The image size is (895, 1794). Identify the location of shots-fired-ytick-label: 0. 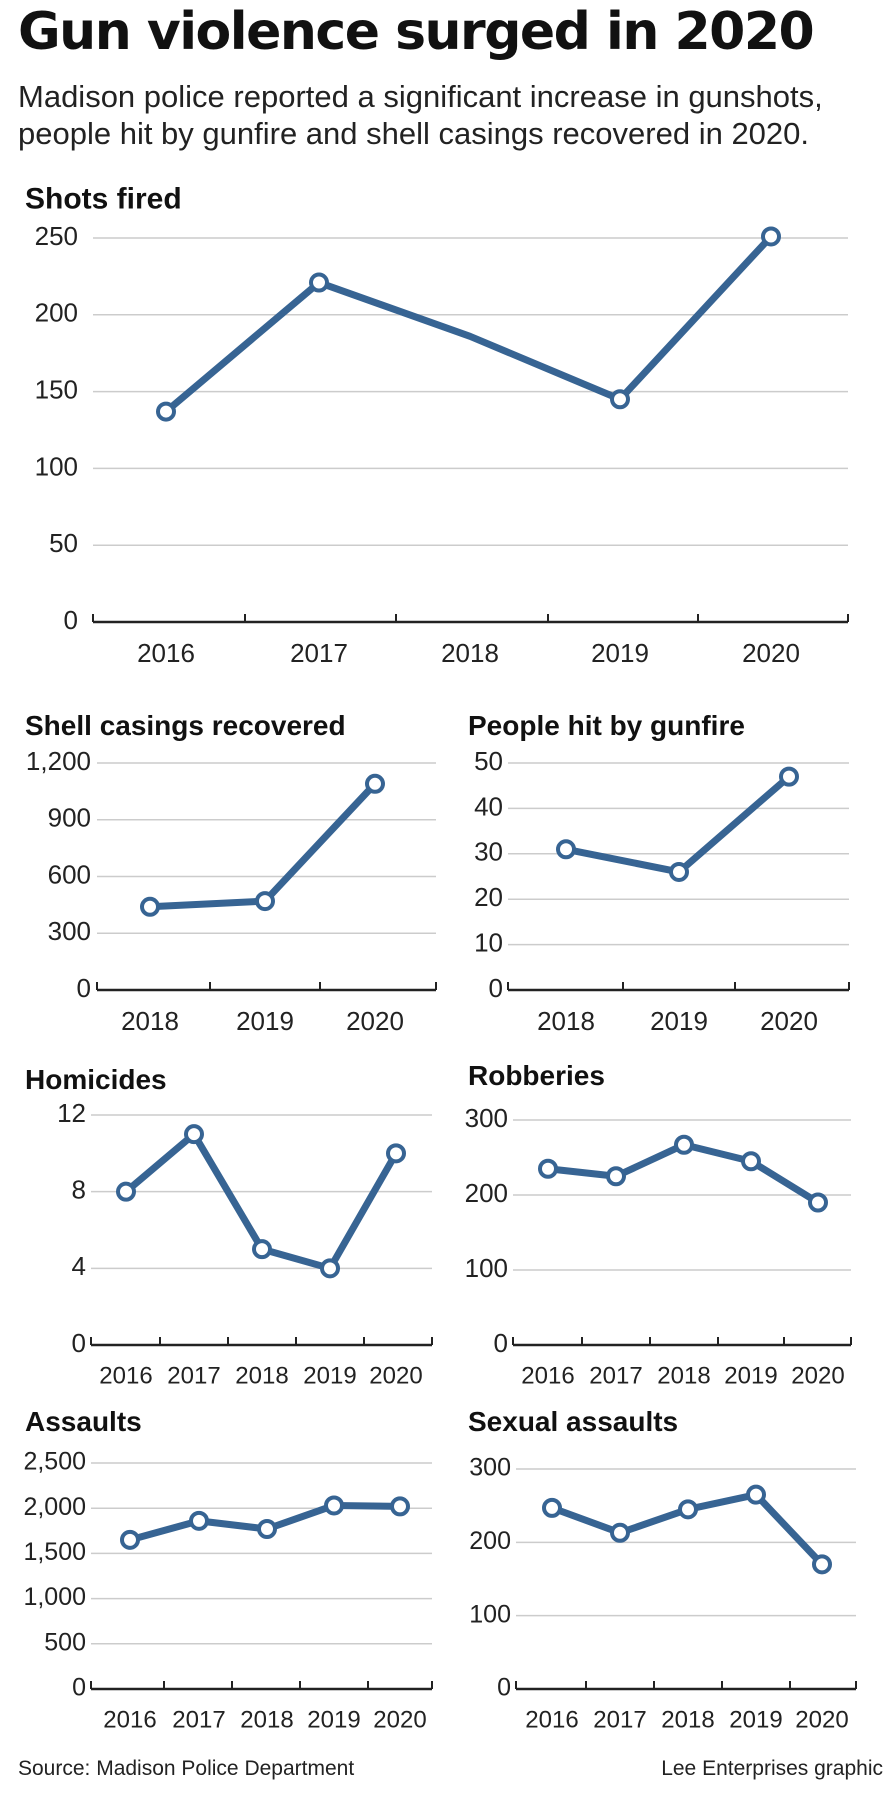
(71, 620).